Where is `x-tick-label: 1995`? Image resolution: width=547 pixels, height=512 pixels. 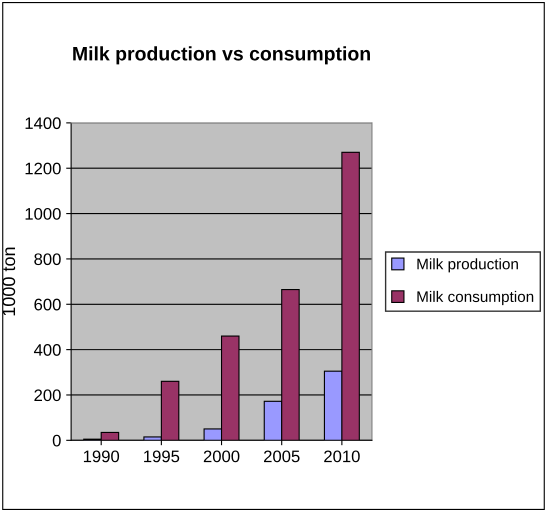 x-tick-label: 1995 is located at coordinates (162, 456).